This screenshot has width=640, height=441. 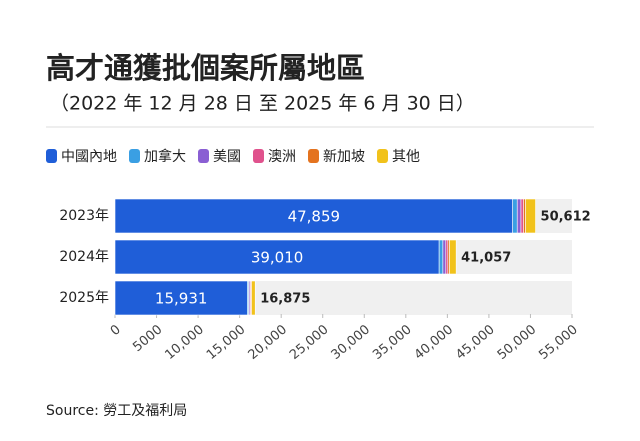 I want to click on chart-subtitle: （2022 年 12 月 28 日 至 2025 年 6 月 30 日）, so click(x=262, y=104).